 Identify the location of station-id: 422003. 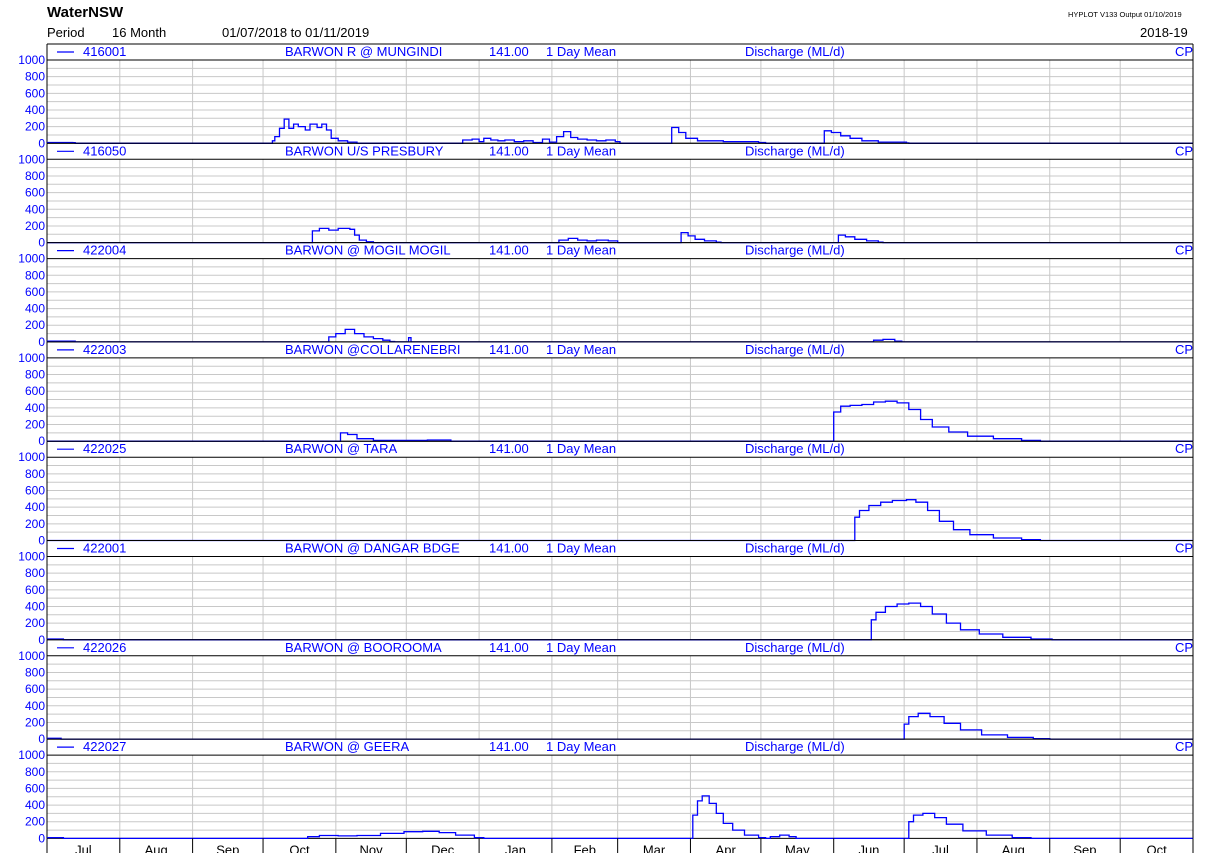
(104, 349).